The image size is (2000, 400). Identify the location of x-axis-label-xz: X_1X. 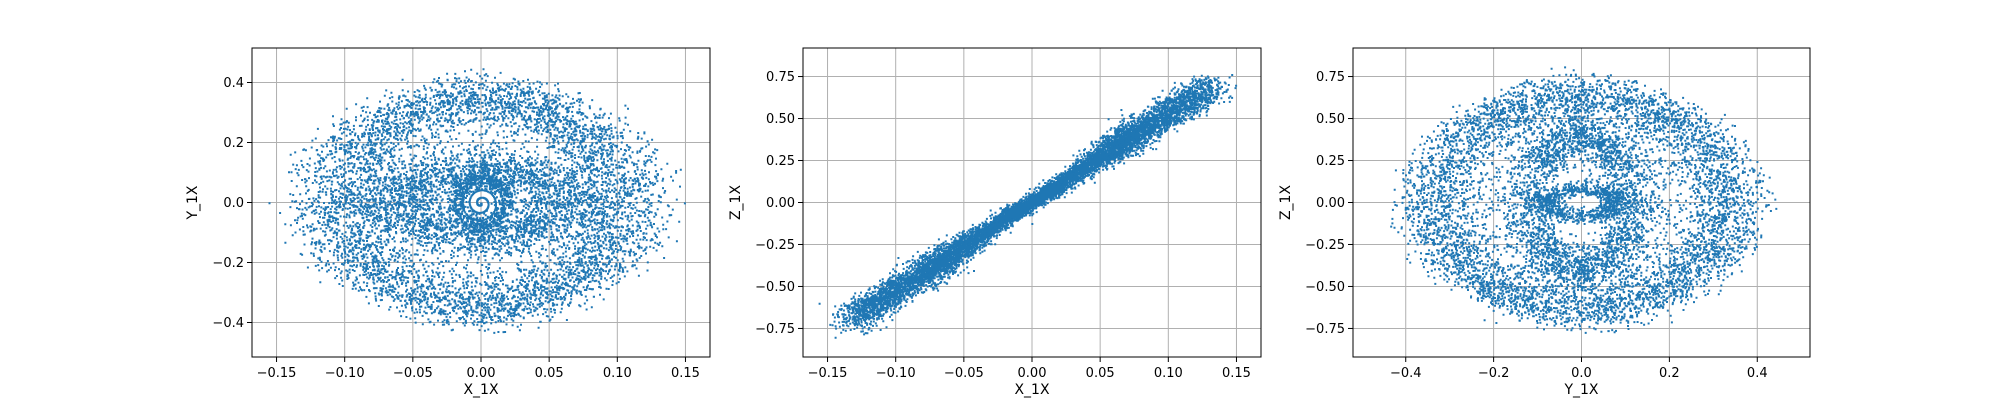
(1031, 390).